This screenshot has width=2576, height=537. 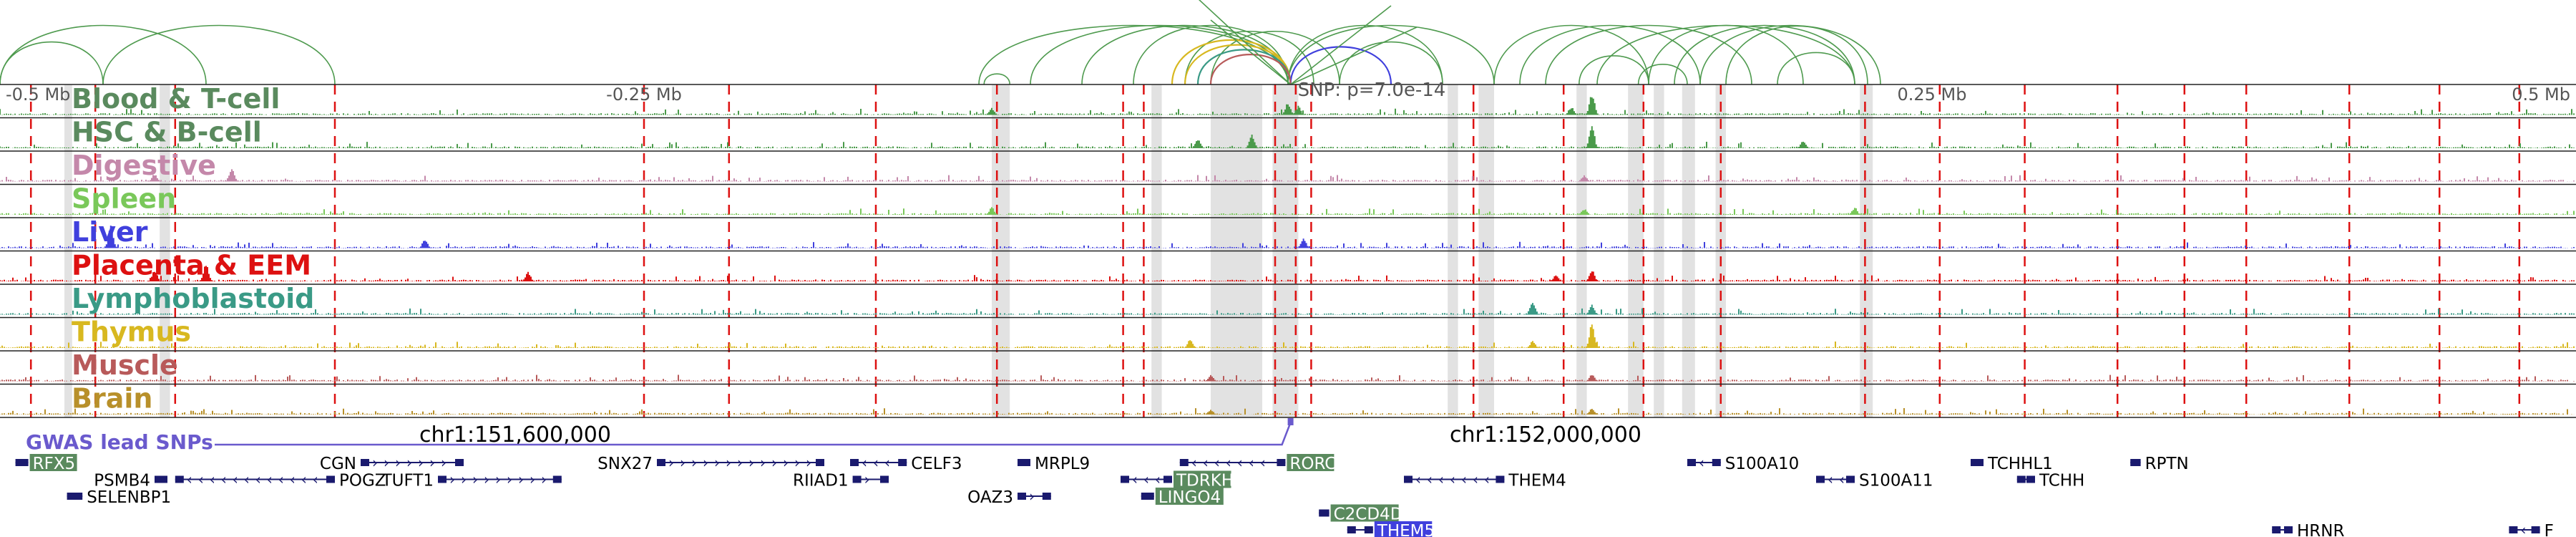 What do you see at coordinates (1762, 464) in the screenshot?
I see `gene-name: S100A10` at bounding box center [1762, 464].